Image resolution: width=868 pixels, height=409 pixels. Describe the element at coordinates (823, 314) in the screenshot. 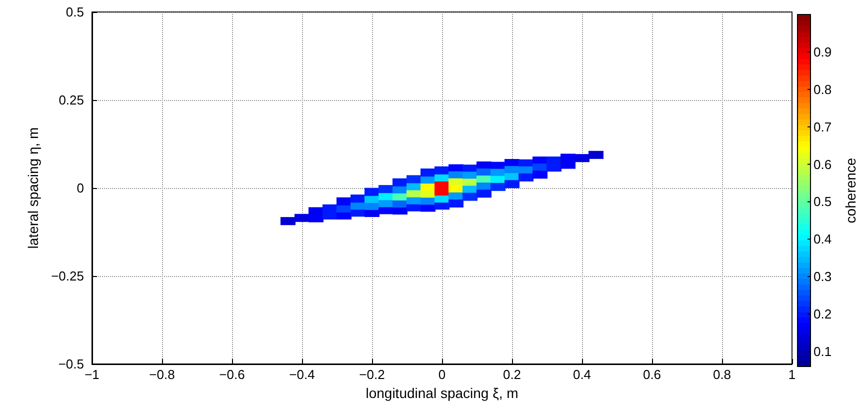

I see `color-bar-label: 0.2` at that location.